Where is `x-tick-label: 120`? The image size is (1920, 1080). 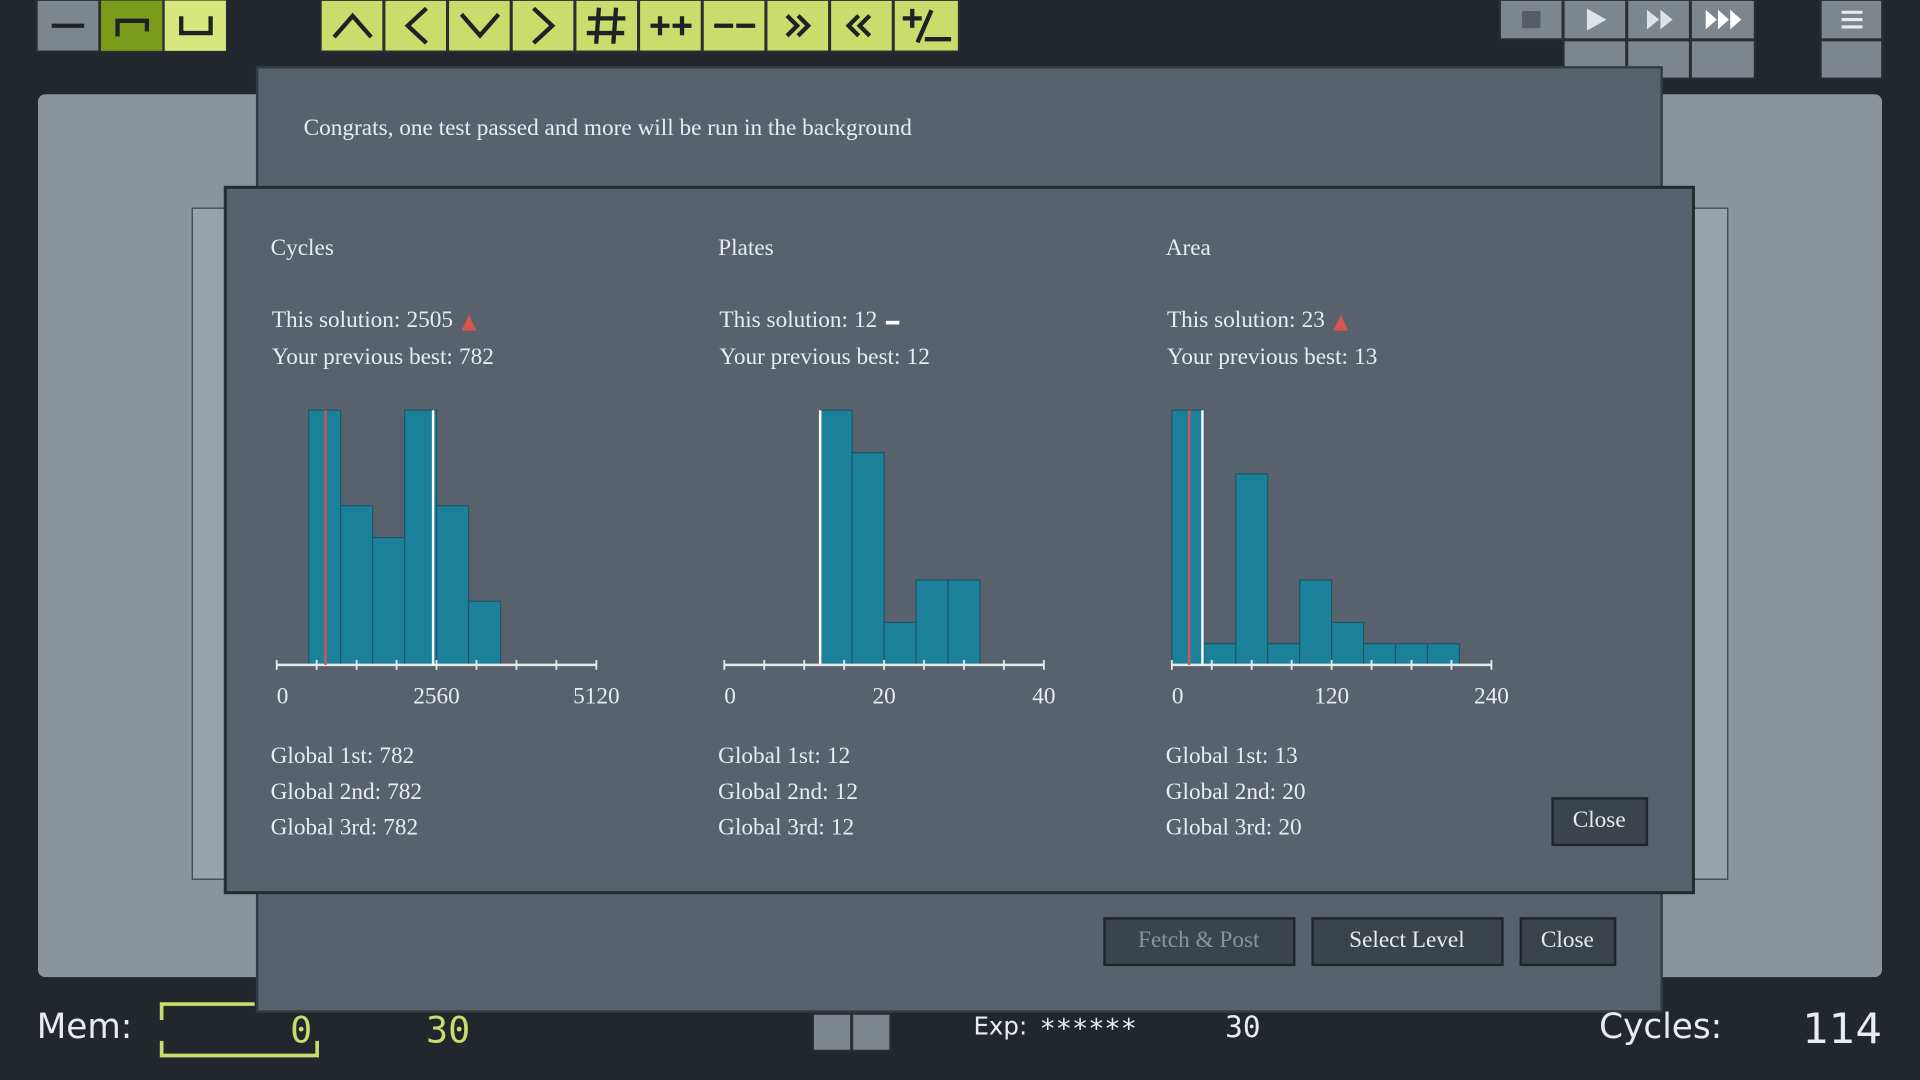 x-tick-label: 120 is located at coordinates (1331, 696).